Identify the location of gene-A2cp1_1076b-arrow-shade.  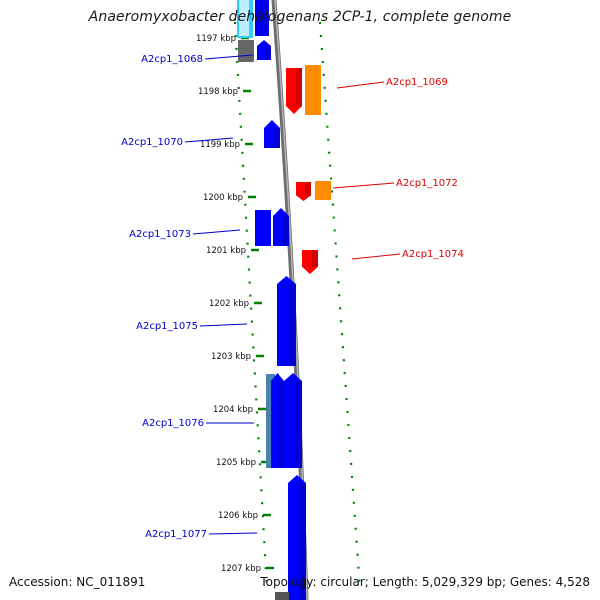
(298, 424).